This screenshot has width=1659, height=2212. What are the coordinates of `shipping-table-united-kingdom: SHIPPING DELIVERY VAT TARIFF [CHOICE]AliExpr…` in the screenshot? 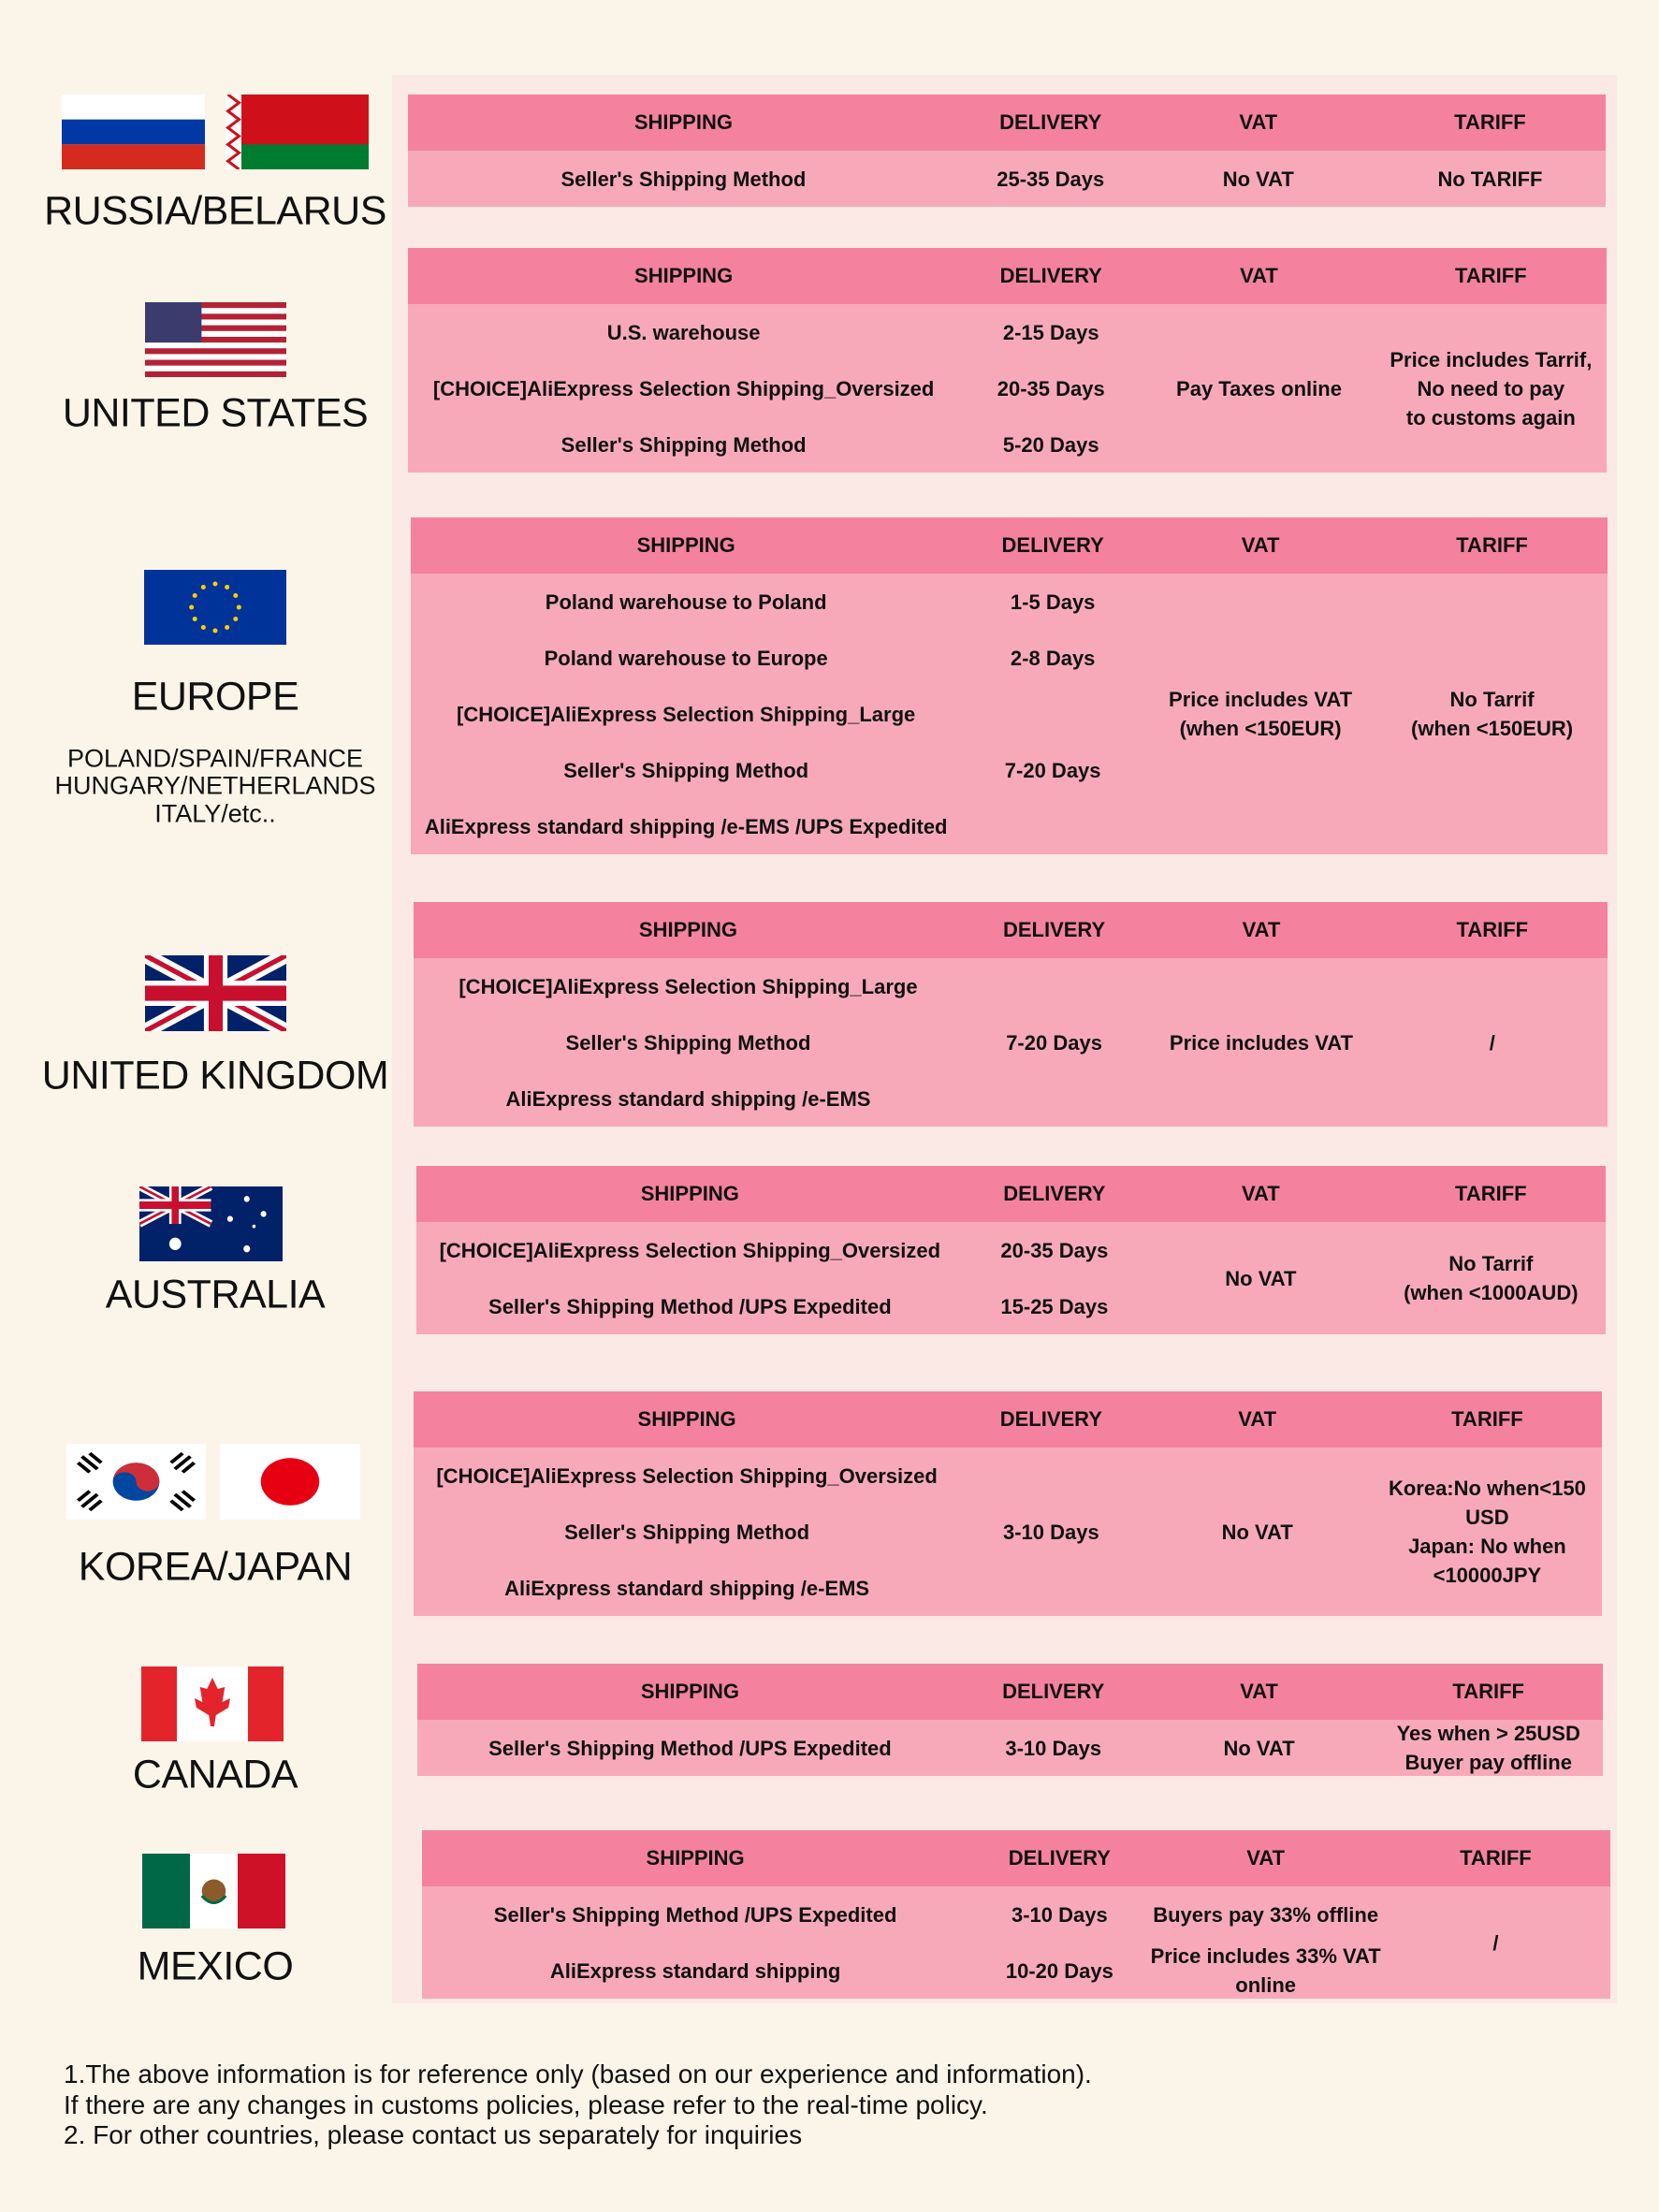 It's located at (1011, 1014).